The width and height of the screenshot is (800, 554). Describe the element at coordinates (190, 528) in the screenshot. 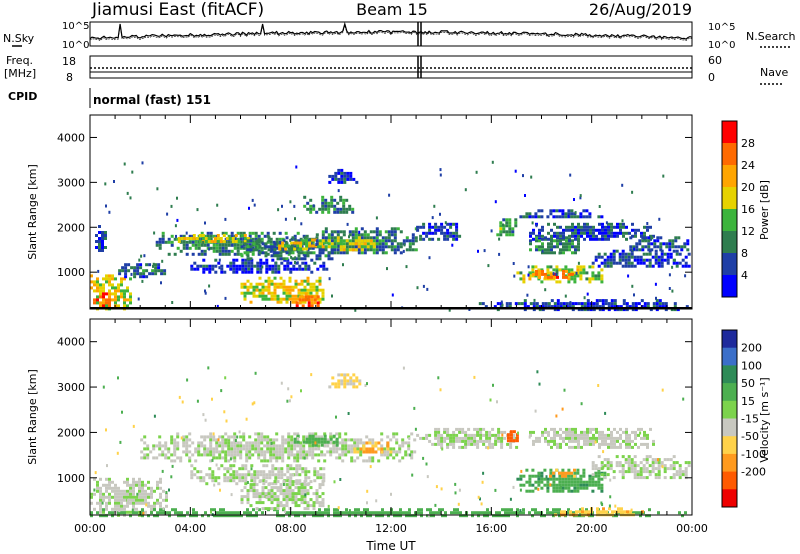

I see `x-tick-label: 04:00` at that location.